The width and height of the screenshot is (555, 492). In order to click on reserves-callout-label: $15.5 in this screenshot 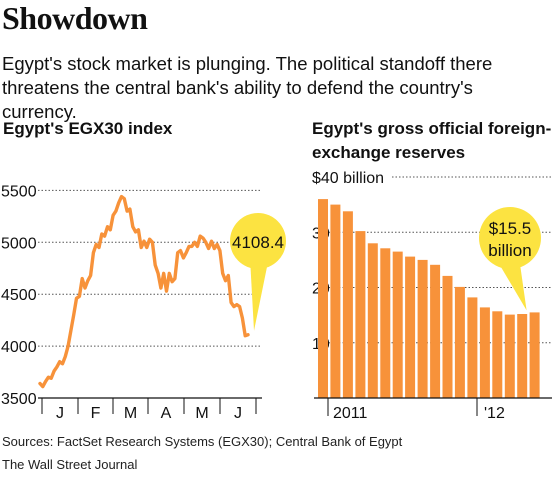, I will do `click(510, 228)`.